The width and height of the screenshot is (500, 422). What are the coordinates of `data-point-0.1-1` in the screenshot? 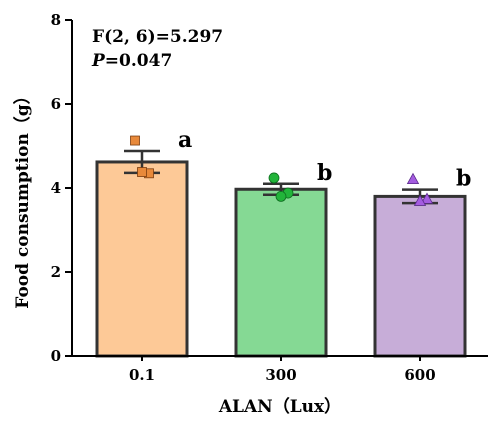 It's located at (135, 140).